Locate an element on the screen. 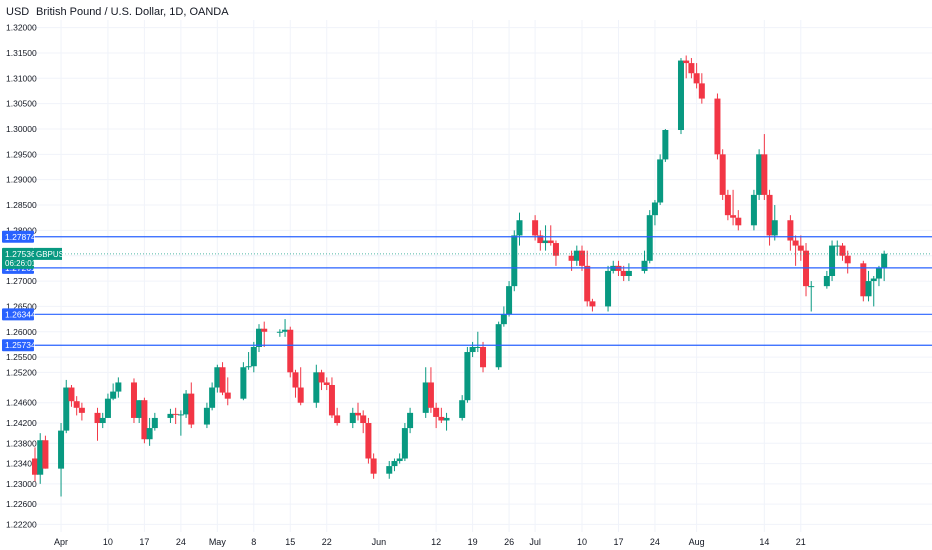  x-tick-label: 21 is located at coordinates (801, 542).